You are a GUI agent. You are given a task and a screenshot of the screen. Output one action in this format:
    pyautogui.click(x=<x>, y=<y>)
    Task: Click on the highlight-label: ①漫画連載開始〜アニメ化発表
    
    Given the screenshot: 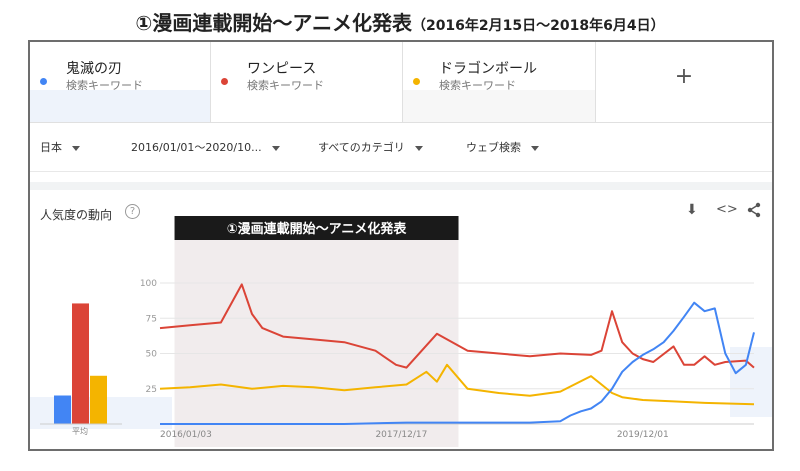 What is the action you would take?
    pyautogui.click(x=317, y=229)
    